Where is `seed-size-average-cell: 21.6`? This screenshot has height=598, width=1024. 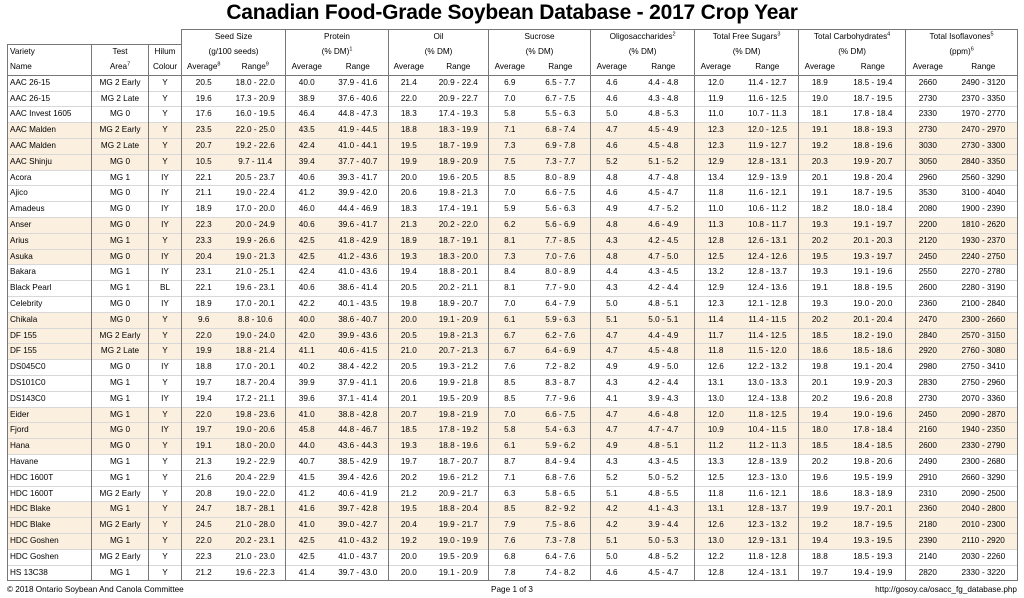
seed-size-average-cell: 21.6 is located at coordinates (203, 478).